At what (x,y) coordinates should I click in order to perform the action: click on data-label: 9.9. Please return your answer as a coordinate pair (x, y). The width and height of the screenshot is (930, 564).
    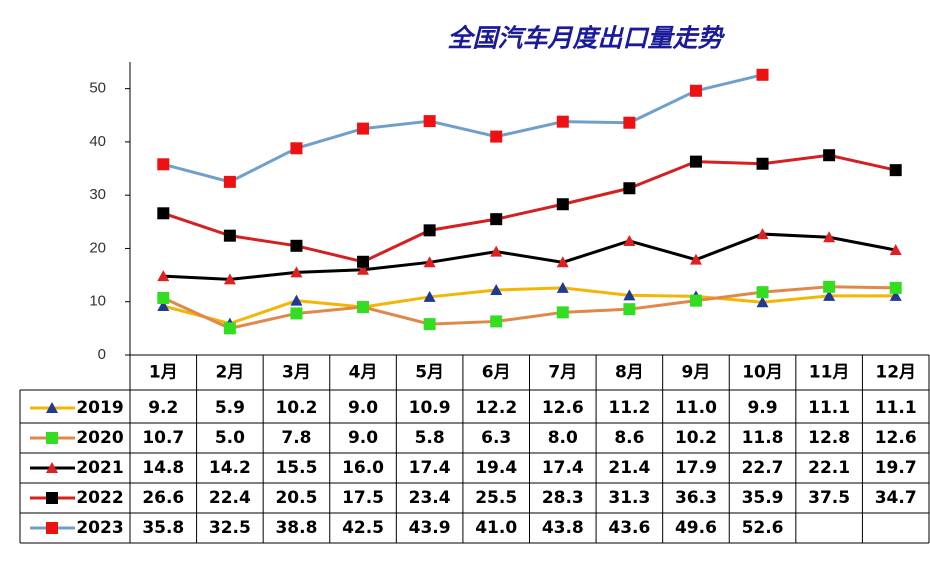
    Looking at the image, I should click on (762, 408).